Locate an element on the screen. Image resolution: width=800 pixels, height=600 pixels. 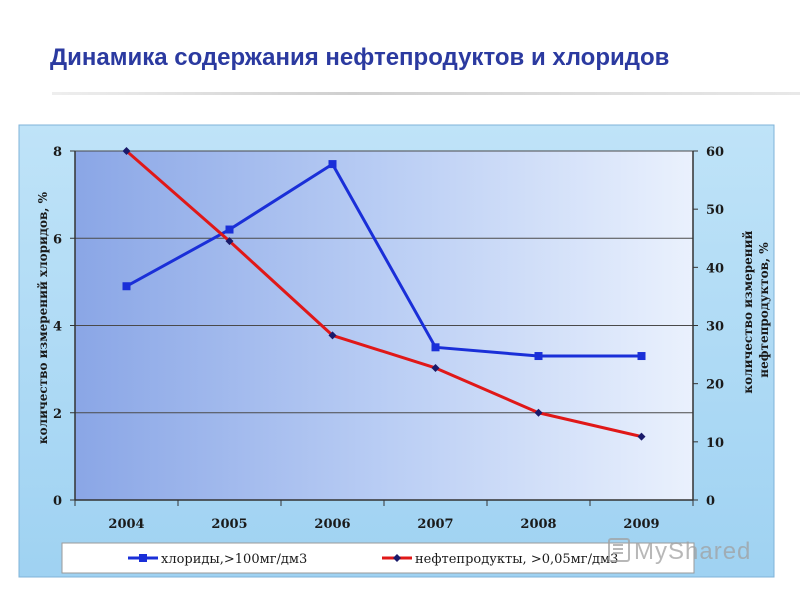
legend-marker-oil is located at coordinates (397, 558).